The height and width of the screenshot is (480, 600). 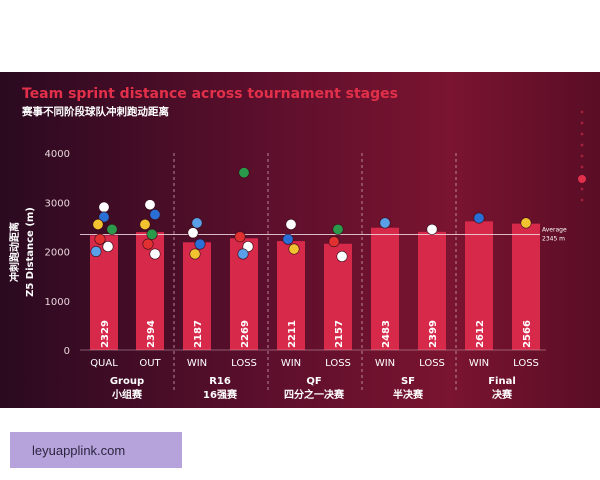 What do you see at coordinates (127, 394) in the screenshot?
I see `group-label-zh: 小组赛` at bounding box center [127, 394].